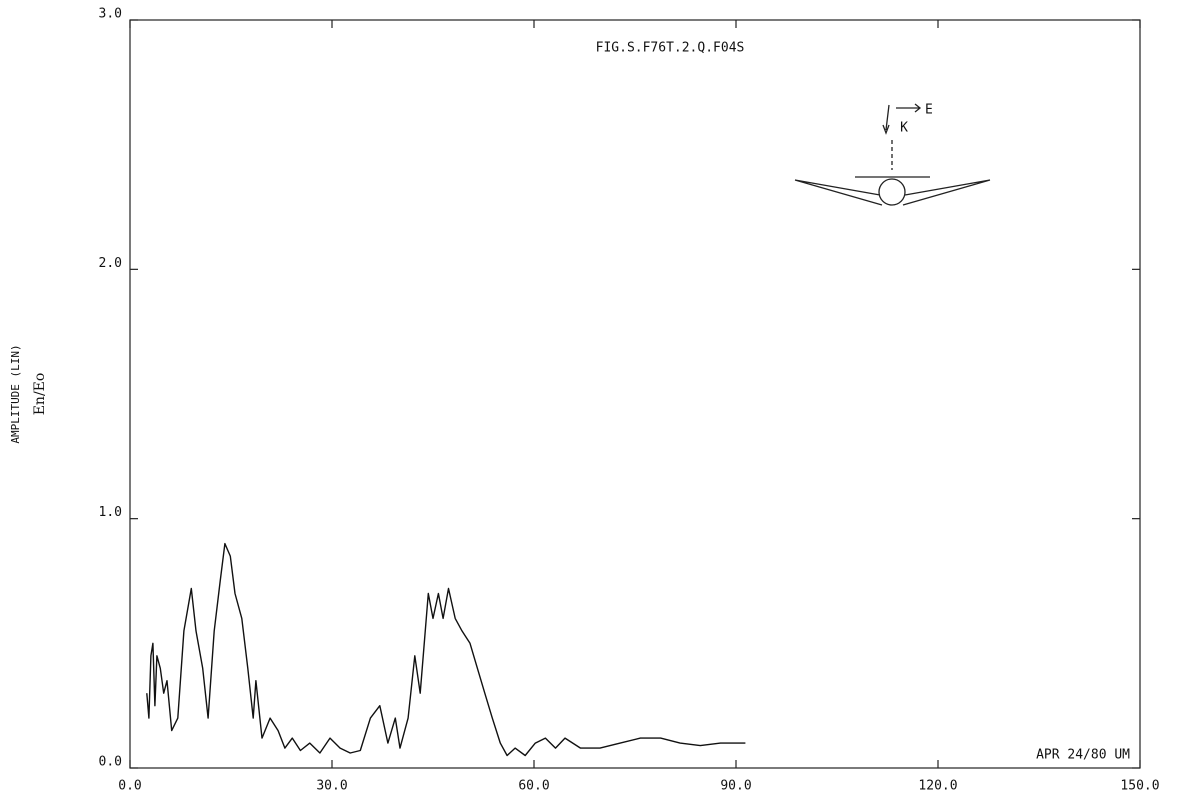 This screenshot has width=1189, height=798. Describe the element at coordinates (904, 128) in the screenshot. I see `diagram-label: K` at that location.